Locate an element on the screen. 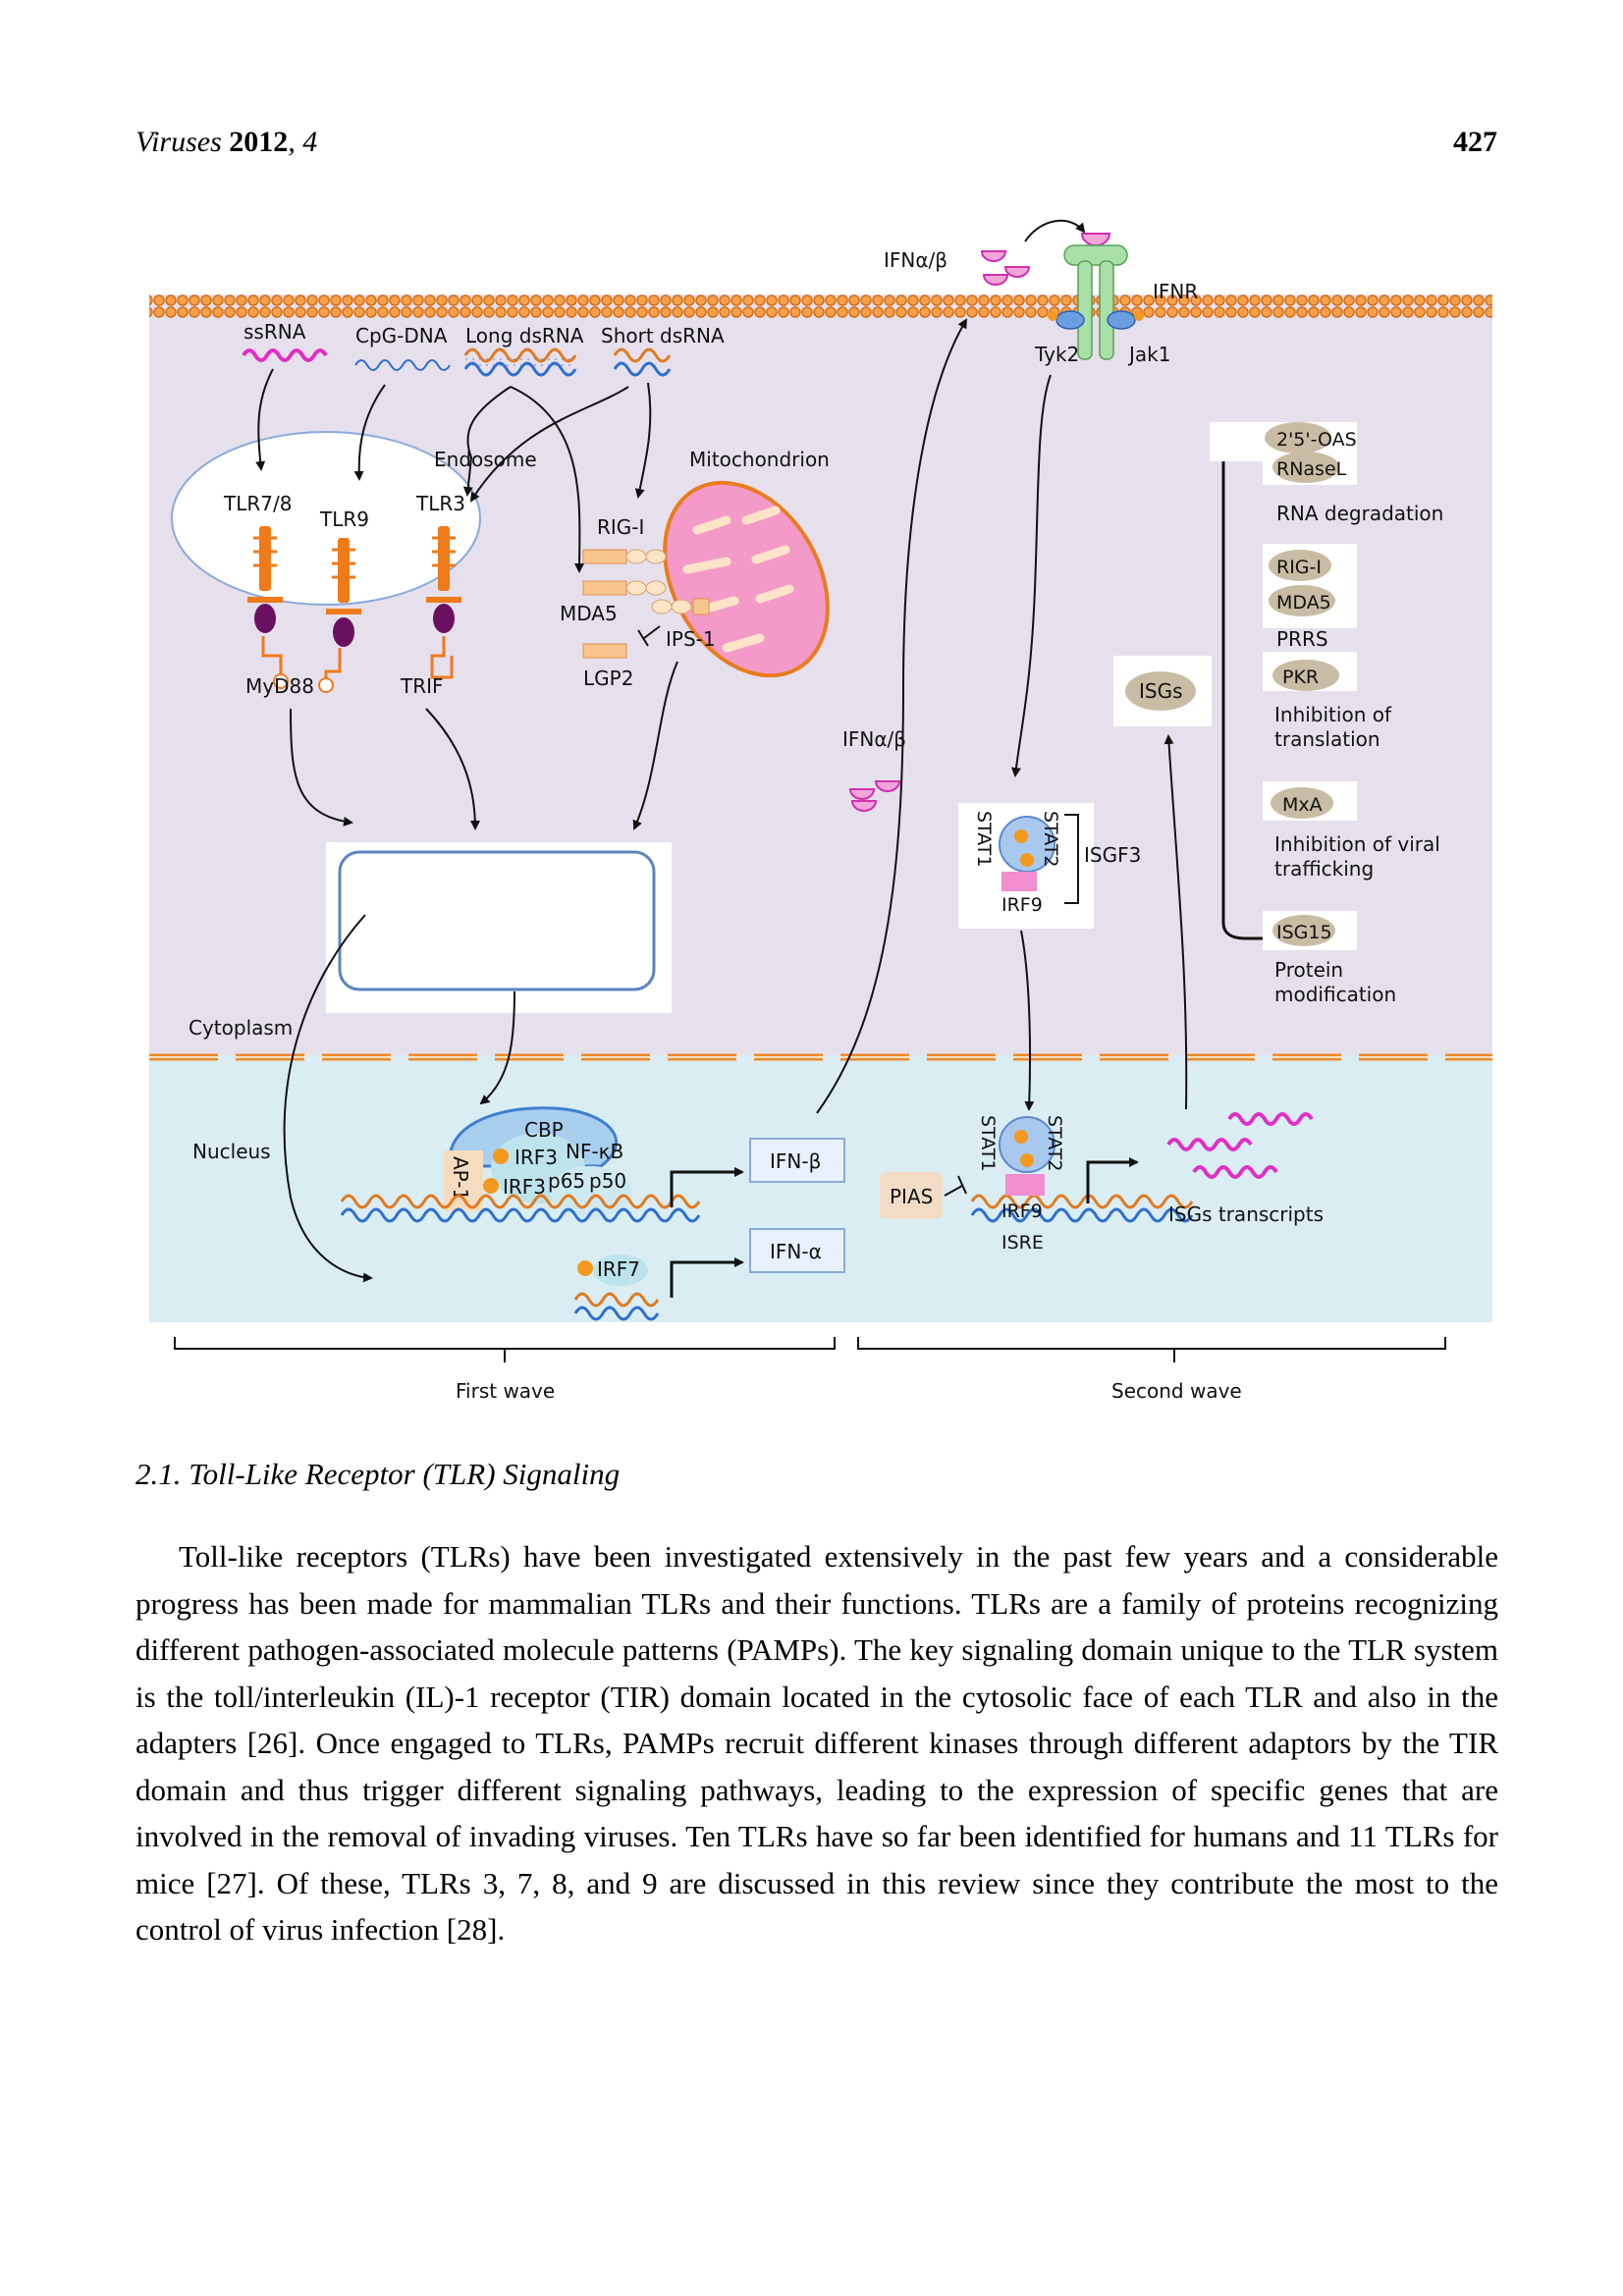  endosome is located at coordinates (326, 518).